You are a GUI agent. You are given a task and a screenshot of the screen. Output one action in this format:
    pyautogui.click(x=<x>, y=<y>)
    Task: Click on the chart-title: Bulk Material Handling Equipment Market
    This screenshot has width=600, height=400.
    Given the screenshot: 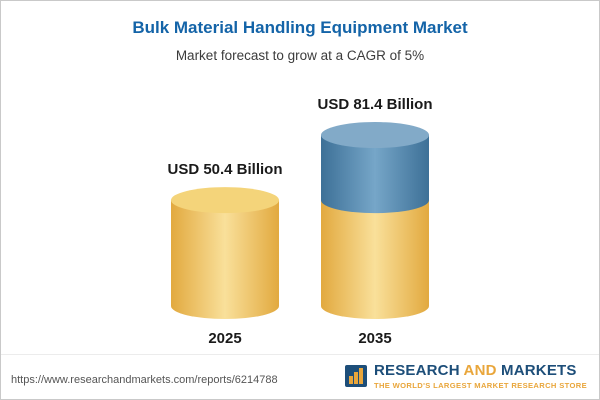 What is the action you would take?
    pyautogui.click(x=300, y=27)
    